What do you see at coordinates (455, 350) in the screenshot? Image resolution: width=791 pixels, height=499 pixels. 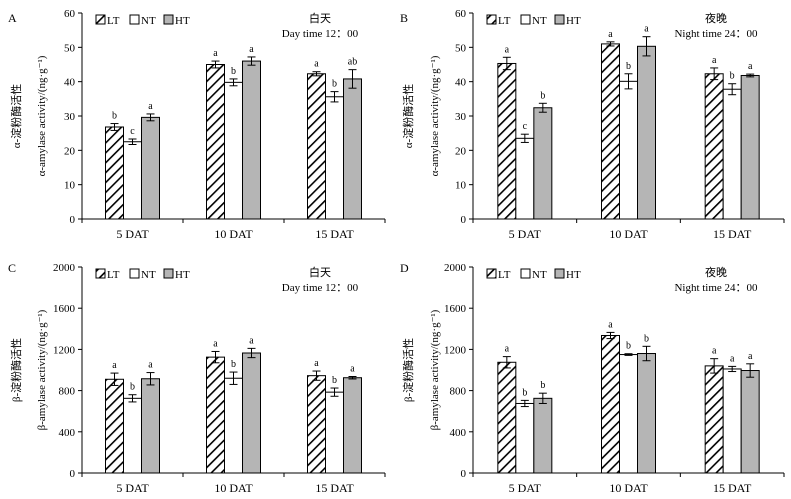 I see `y-tick-label: 1200` at bounding box center [455, 350].